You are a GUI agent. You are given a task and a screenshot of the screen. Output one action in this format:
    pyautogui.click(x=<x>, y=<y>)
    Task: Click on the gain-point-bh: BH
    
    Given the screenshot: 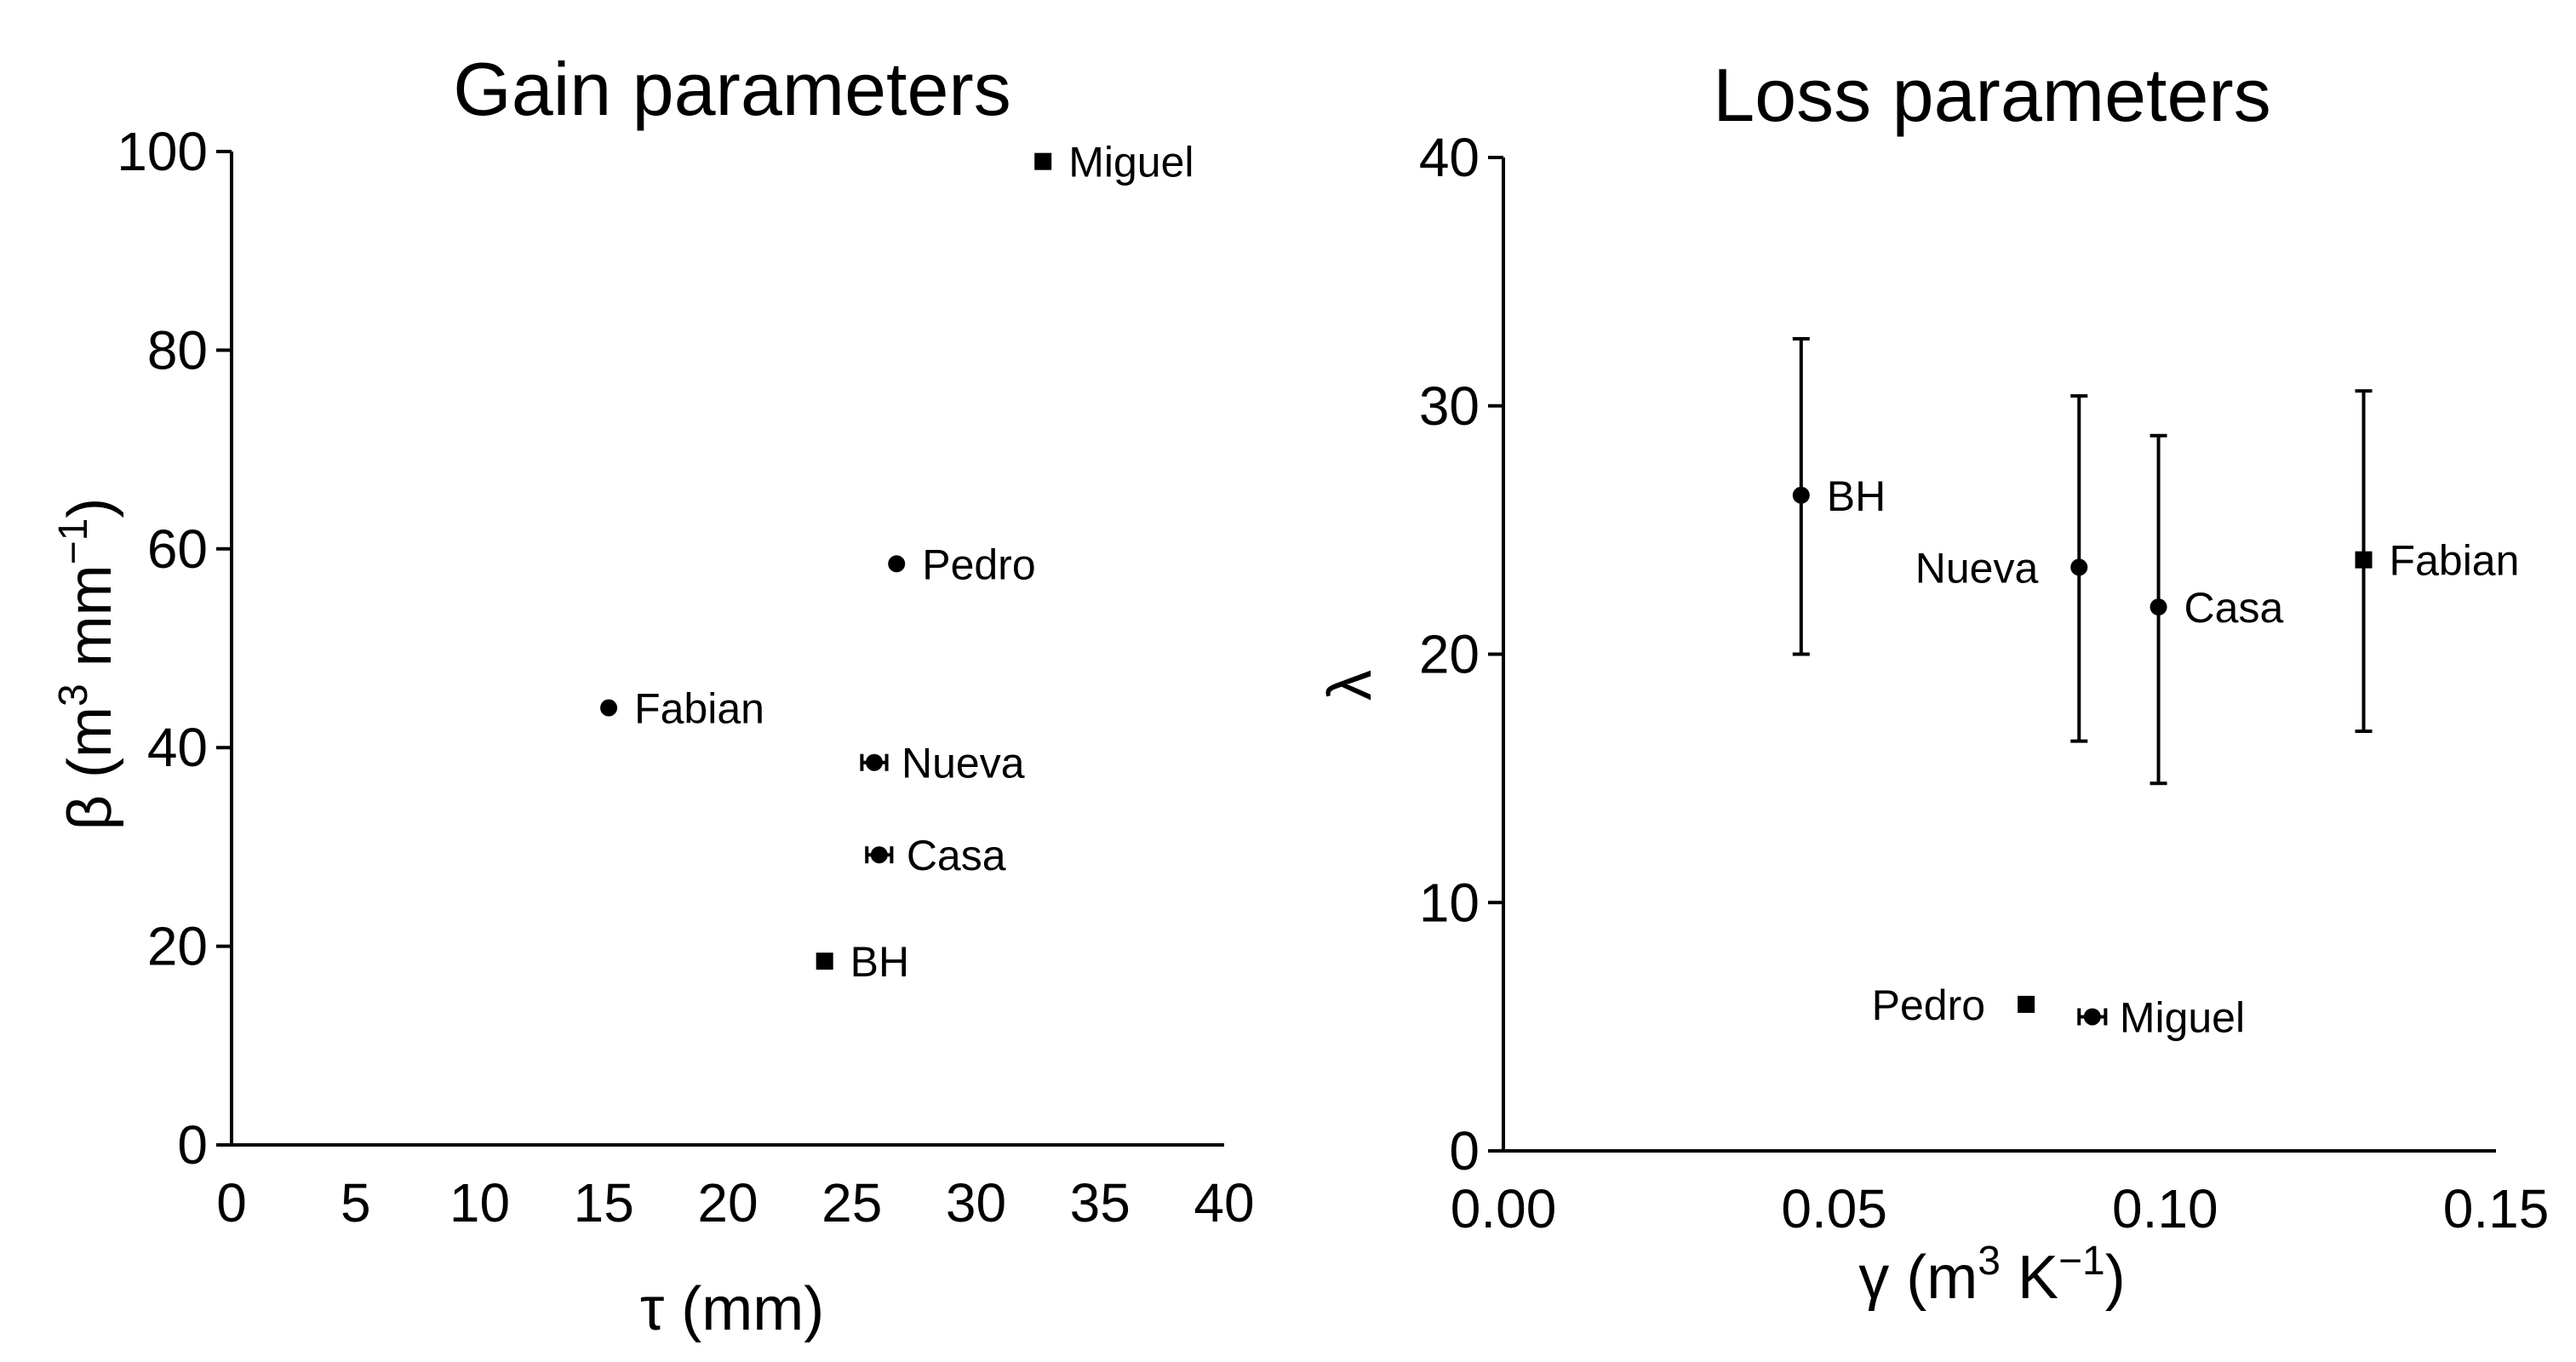 What is the action you would take?
    pyautogui.click(x=862, y=962)
    